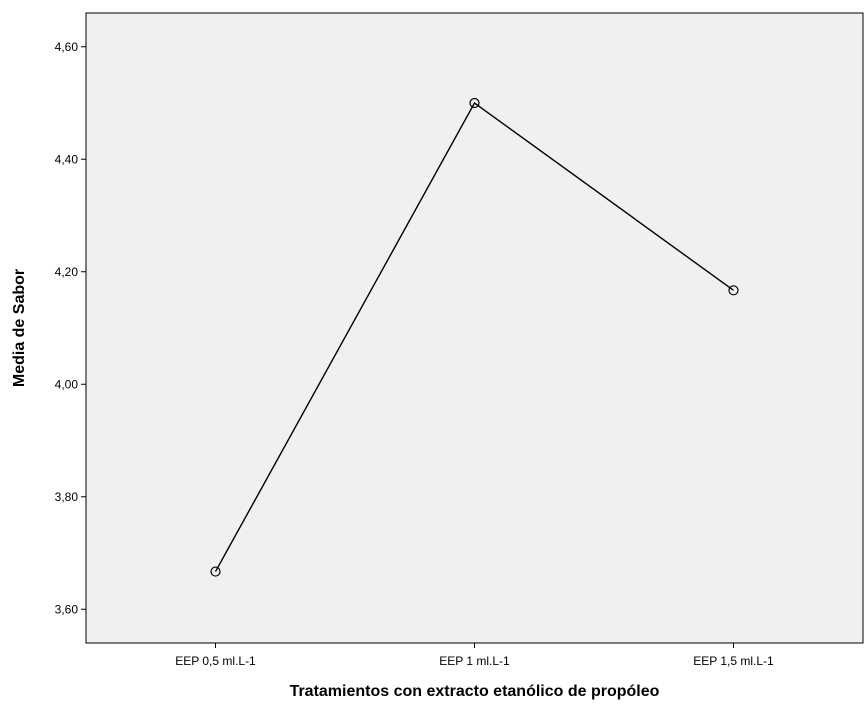 This screenshot has width=865, height=709. I want to click on y-tick-label: 3,60, so click(67, 609).